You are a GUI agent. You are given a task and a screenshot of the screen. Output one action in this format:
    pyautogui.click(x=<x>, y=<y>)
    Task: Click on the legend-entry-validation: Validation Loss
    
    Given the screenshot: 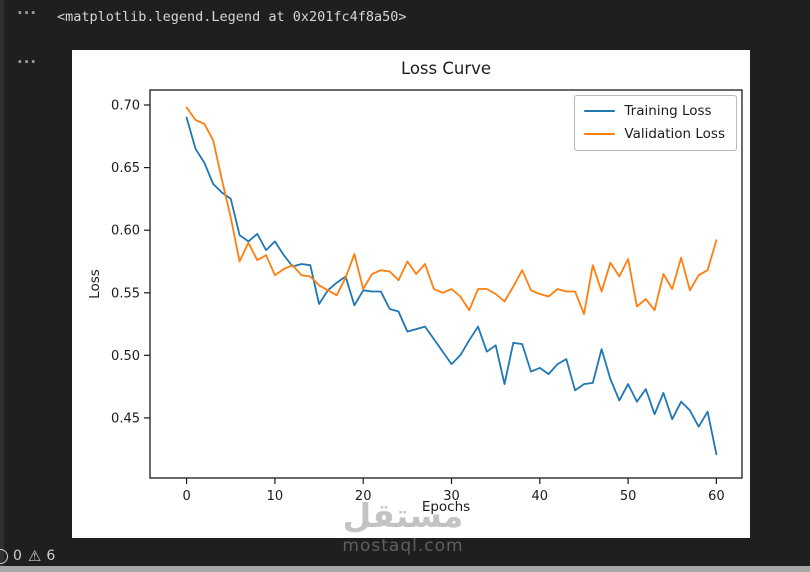 What is the action you would take?
    pyautogui.click(x=654, y=134)
    